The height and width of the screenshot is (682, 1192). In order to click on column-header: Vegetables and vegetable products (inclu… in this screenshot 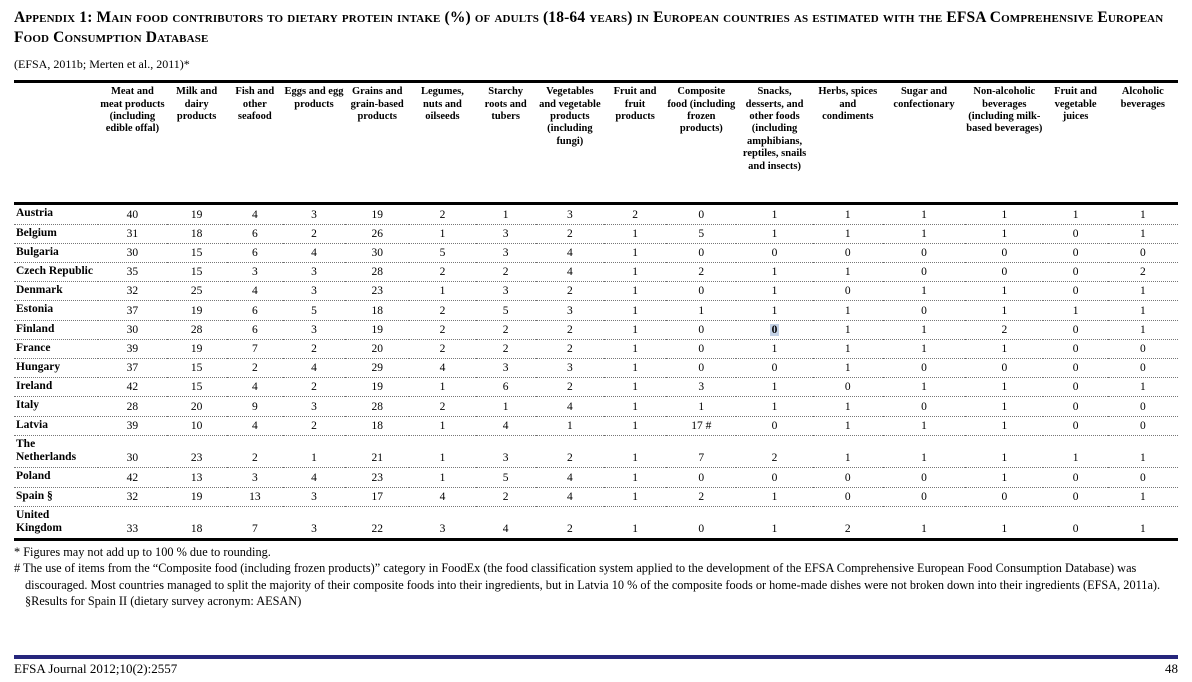, I will do `click(569, 143)`.